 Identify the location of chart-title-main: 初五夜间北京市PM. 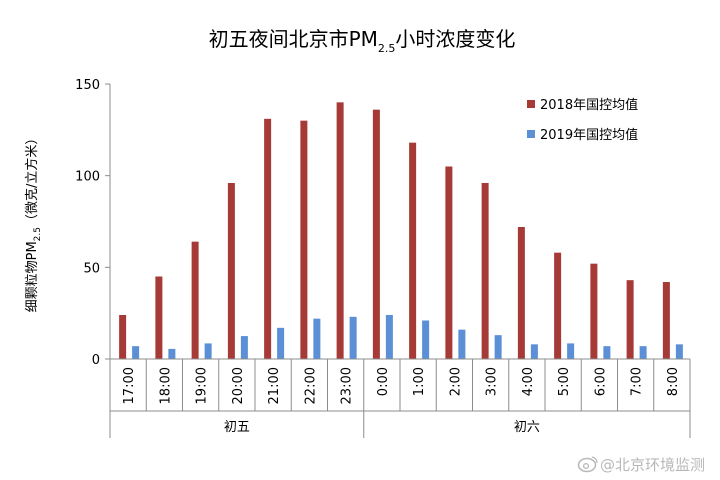
(293, 39).